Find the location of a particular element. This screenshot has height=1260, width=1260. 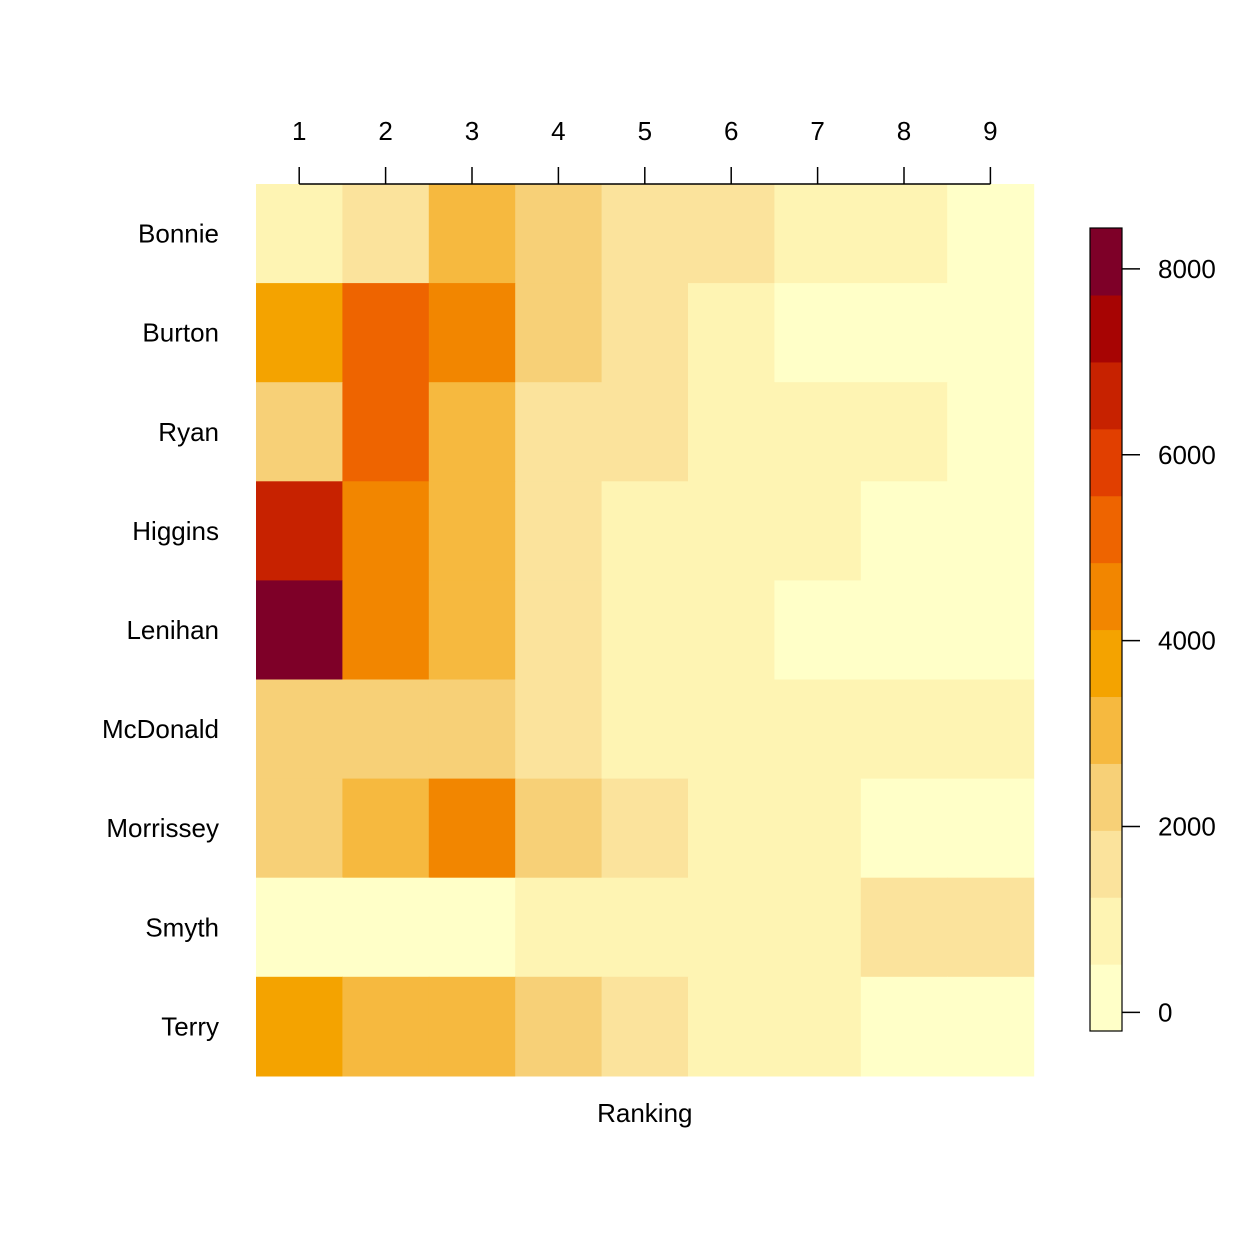

x-tick-label: 2 is located at coordinates (385, 131).